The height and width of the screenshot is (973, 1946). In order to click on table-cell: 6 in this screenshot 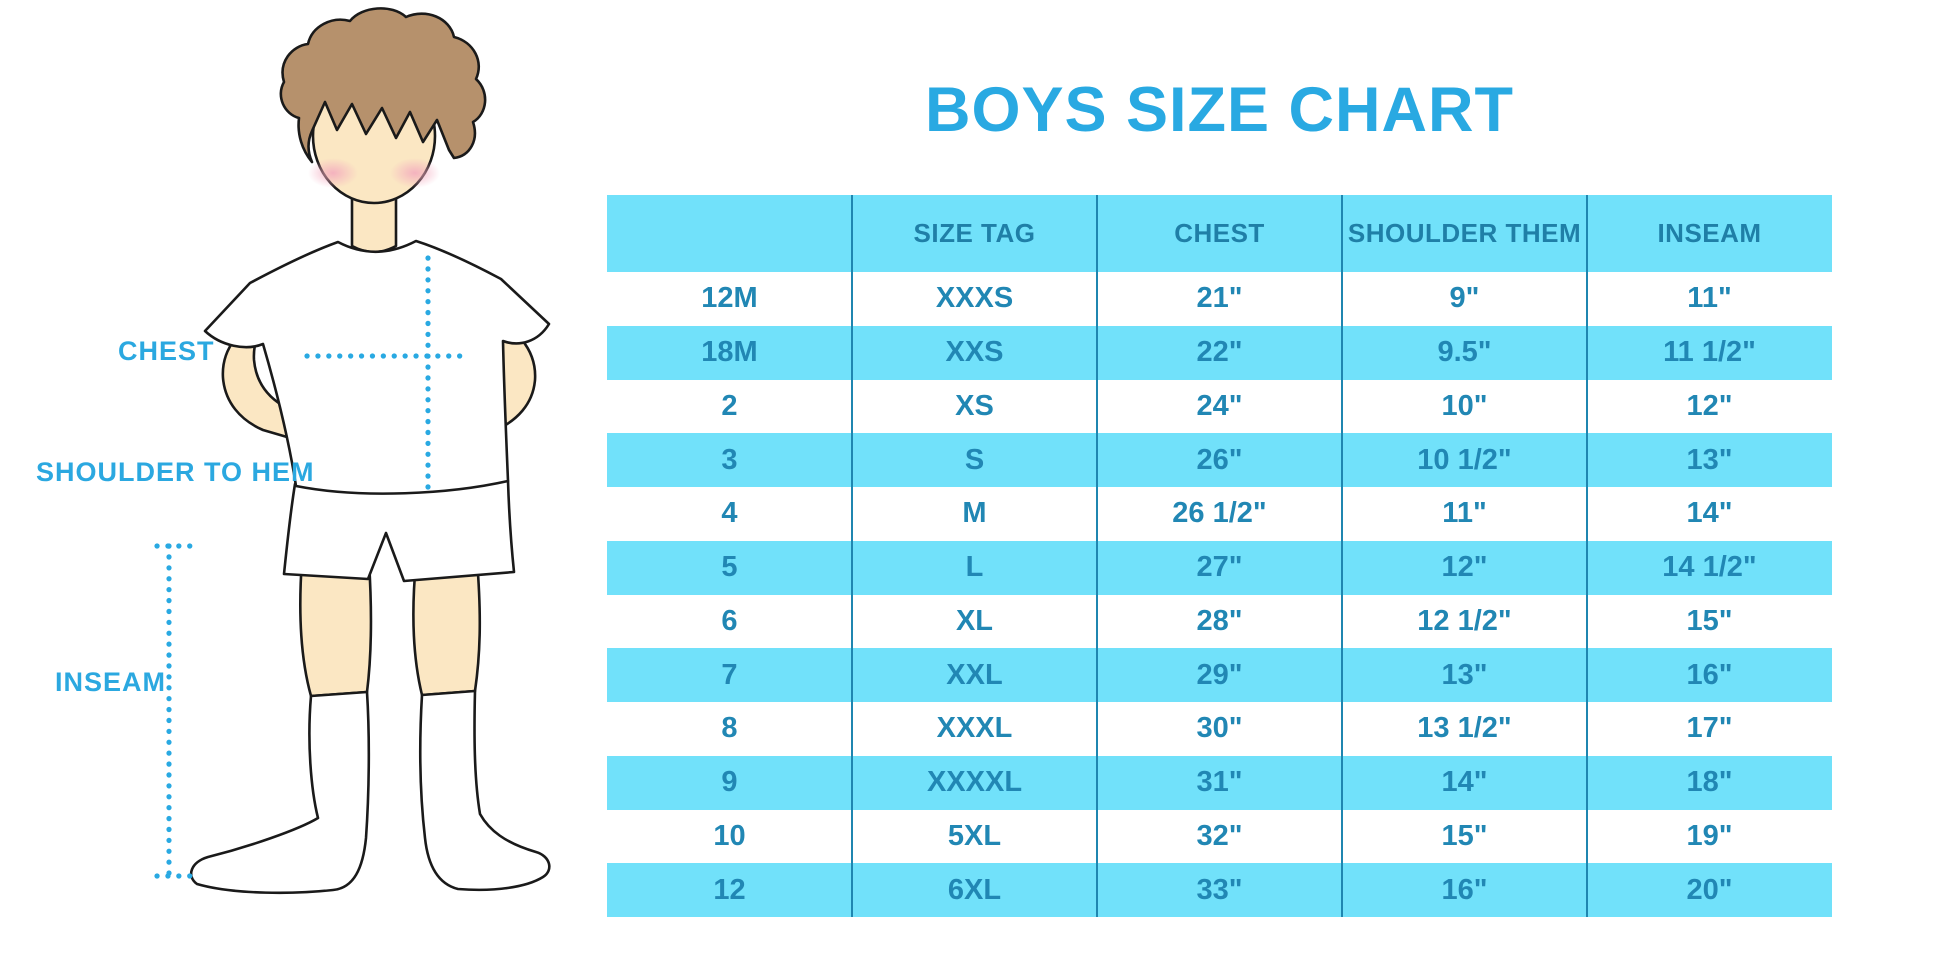, I will do `click(729, 620)`.